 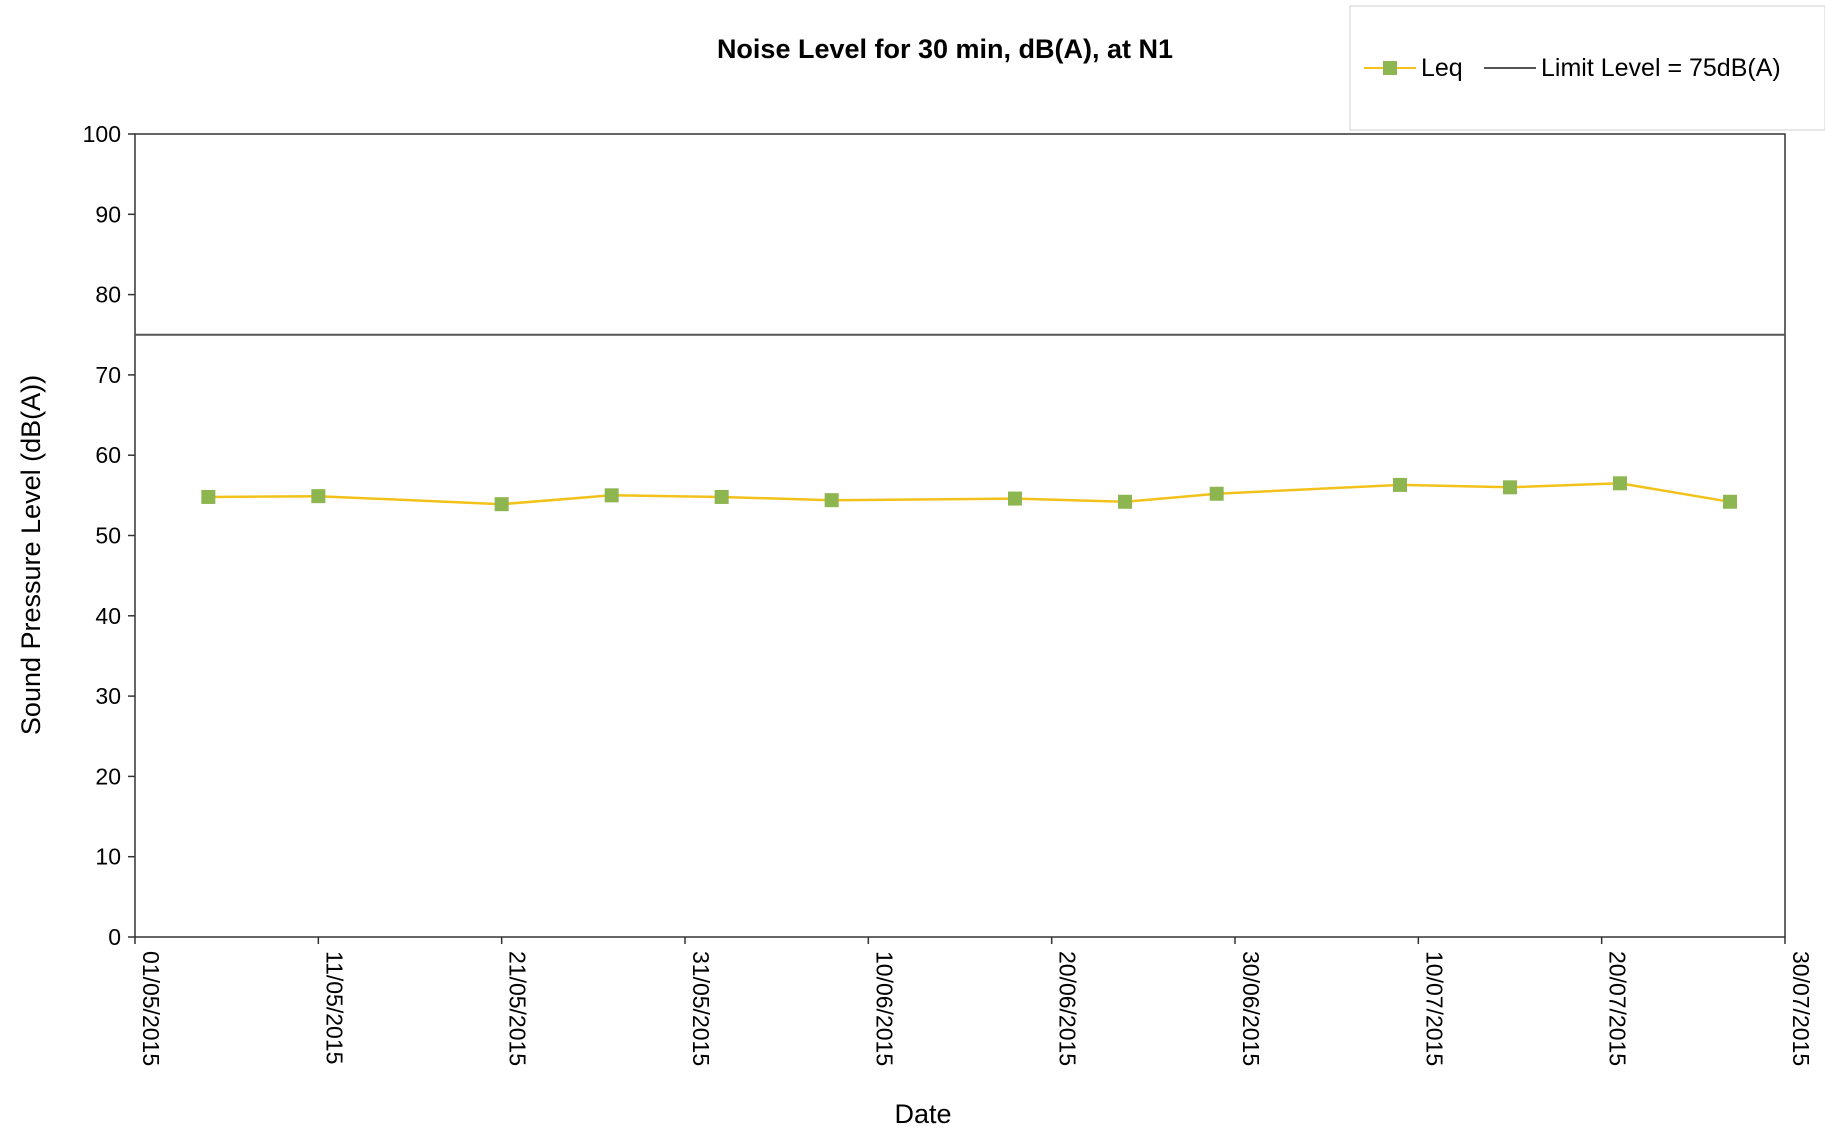 What do you see at coordinates (1661, 68) in the screenshot?
I see `legend-limit-label: Limit Level = 75dB(A)` at bounding box center [1661, 68].